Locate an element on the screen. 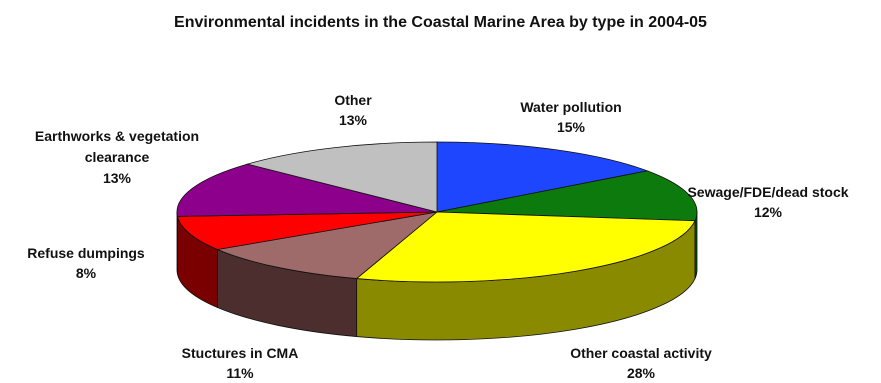  slice-stuctures-in-cma is located at coordinates (327, 245).